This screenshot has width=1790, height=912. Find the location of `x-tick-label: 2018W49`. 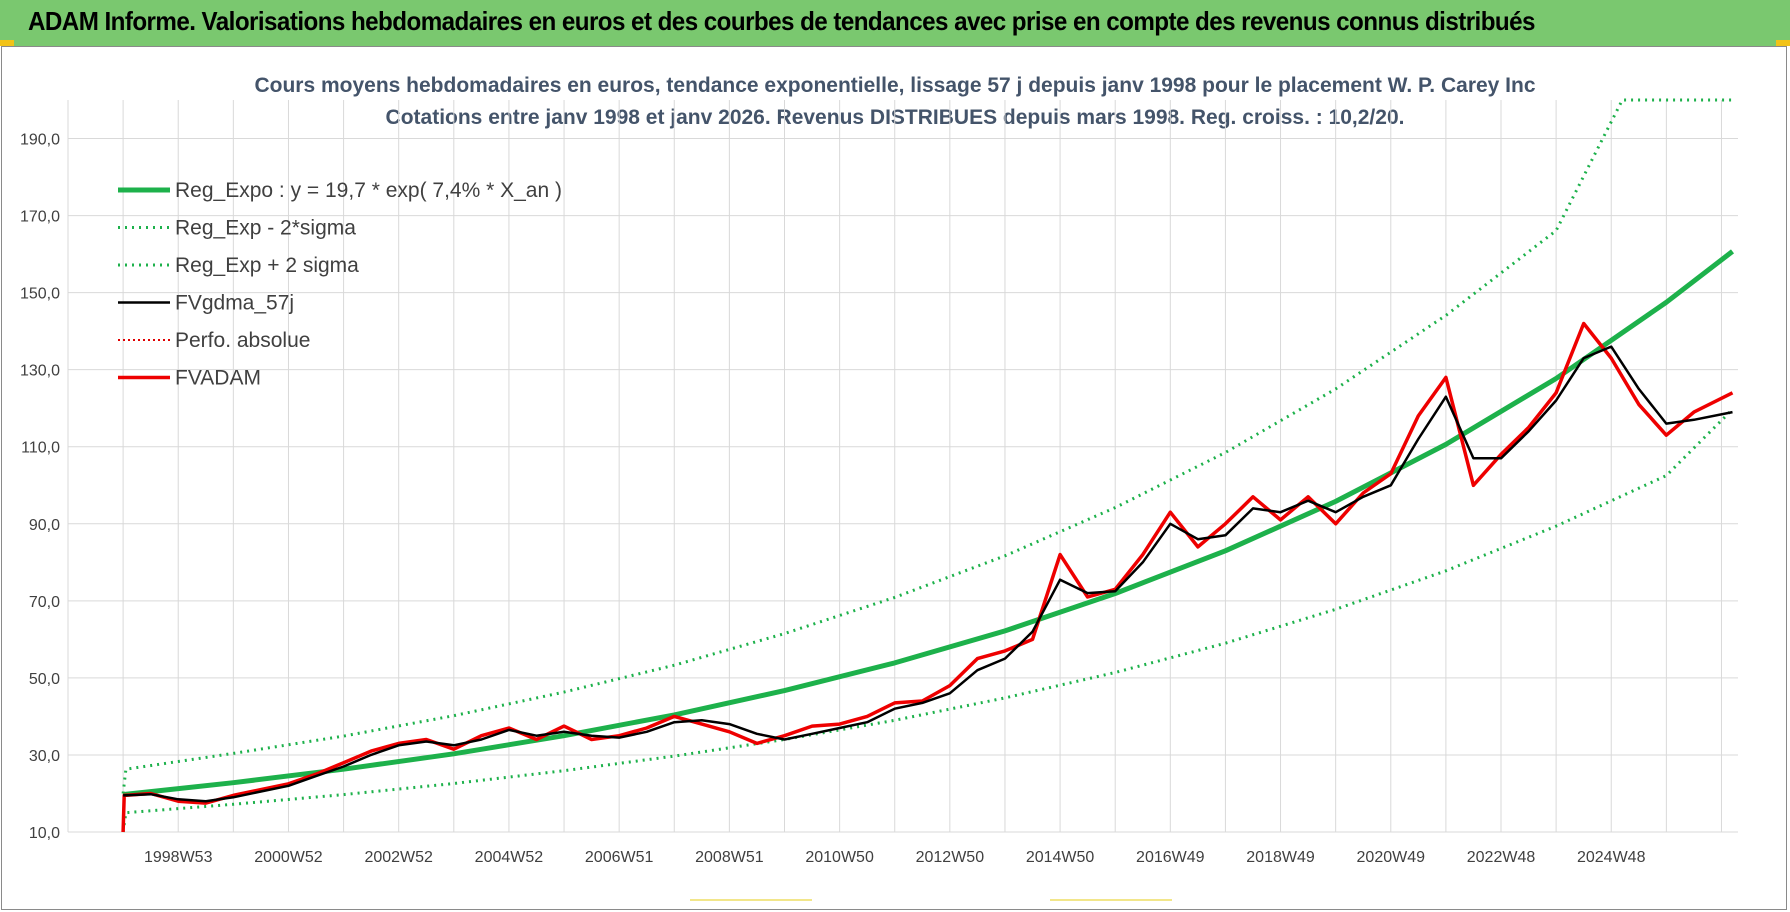

x-tick-label: 2018W49 is located at coordinates (1280, 857).